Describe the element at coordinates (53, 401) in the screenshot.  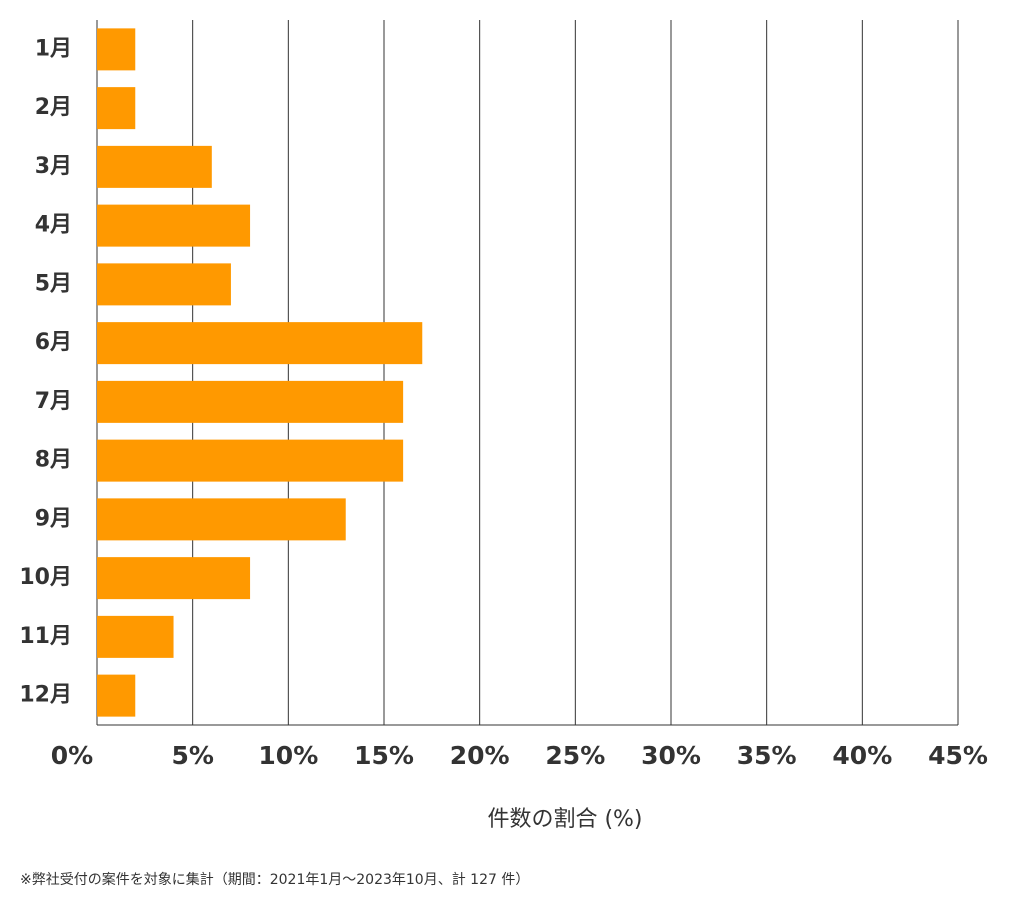
I see `y-tick-label: 7月` at that location.